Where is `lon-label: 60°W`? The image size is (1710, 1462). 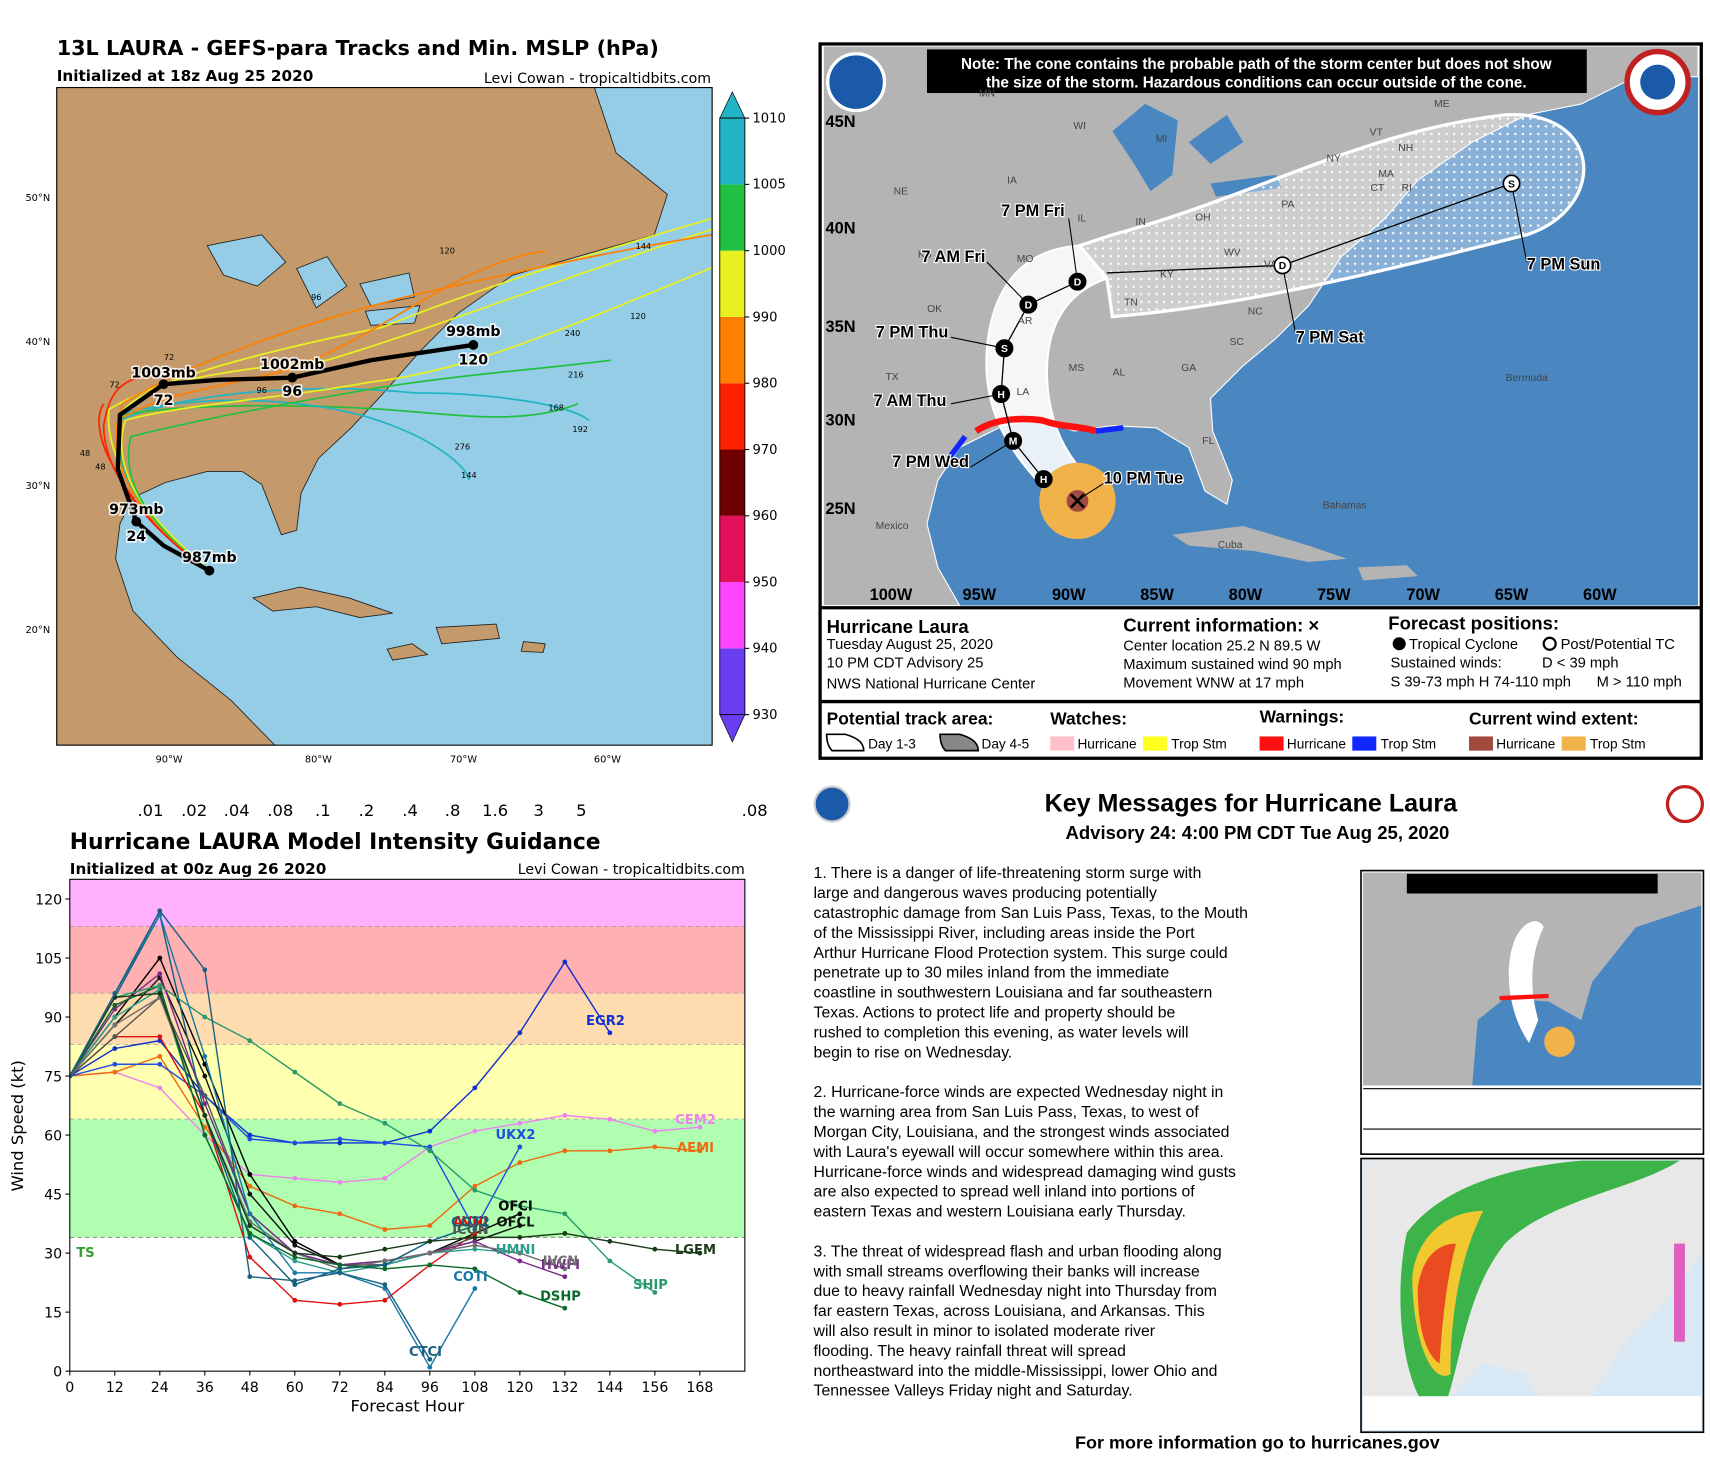
lon-label: 60°W is located at coordinates (607, 760).